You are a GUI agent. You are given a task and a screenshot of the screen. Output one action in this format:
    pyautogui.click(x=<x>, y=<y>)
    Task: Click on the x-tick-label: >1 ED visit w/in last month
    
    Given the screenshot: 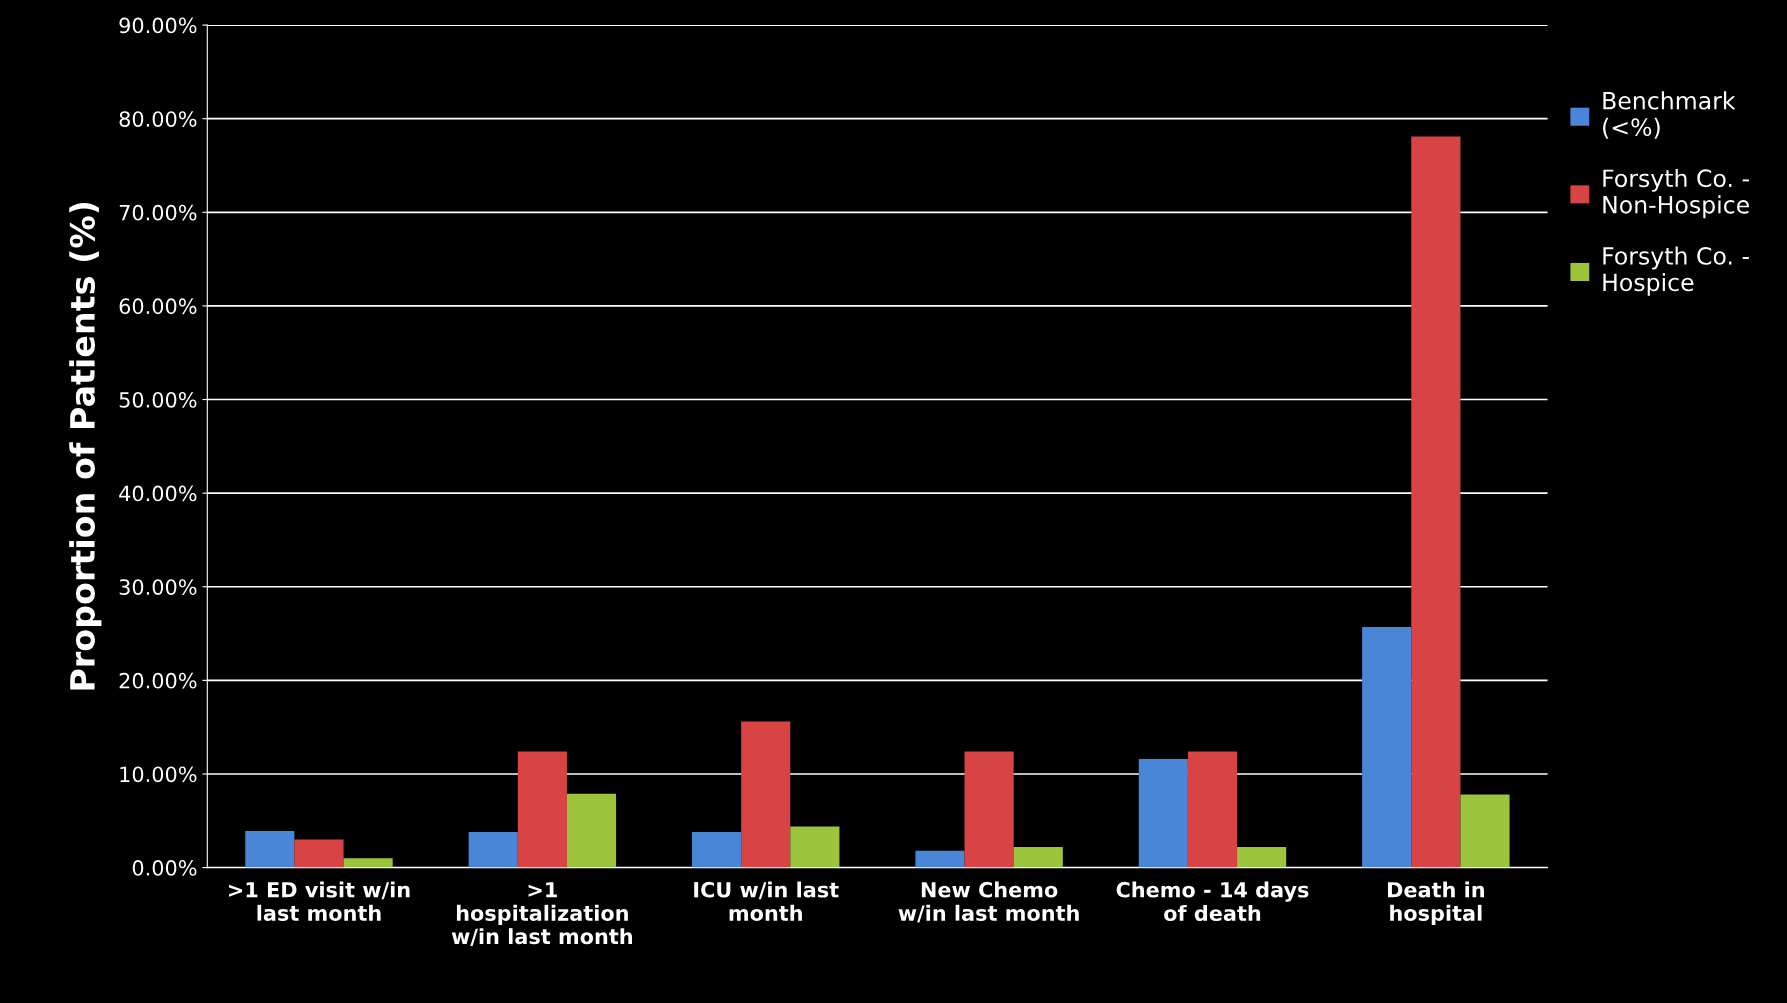 What is the action you would take?
    pyautogui.click(x=319, y=901)
    